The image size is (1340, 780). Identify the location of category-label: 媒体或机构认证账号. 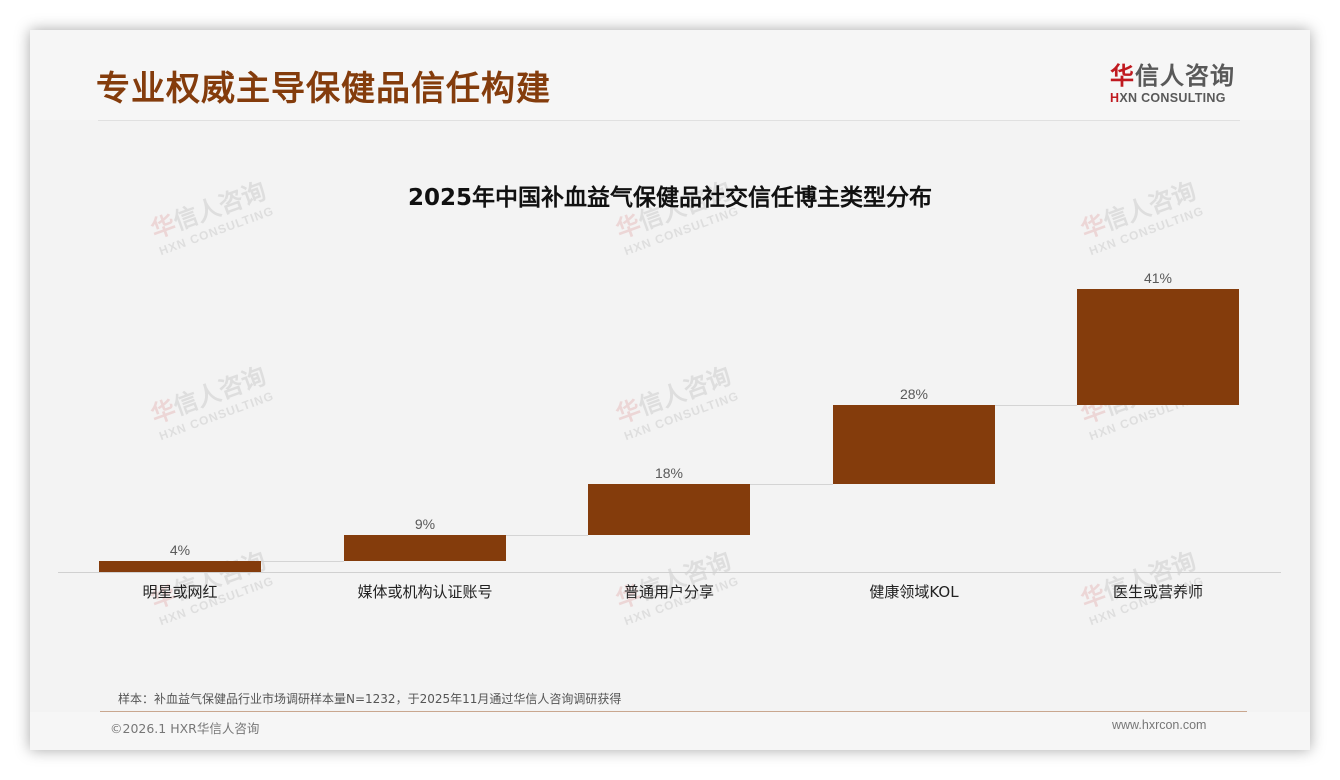
(425, 592).